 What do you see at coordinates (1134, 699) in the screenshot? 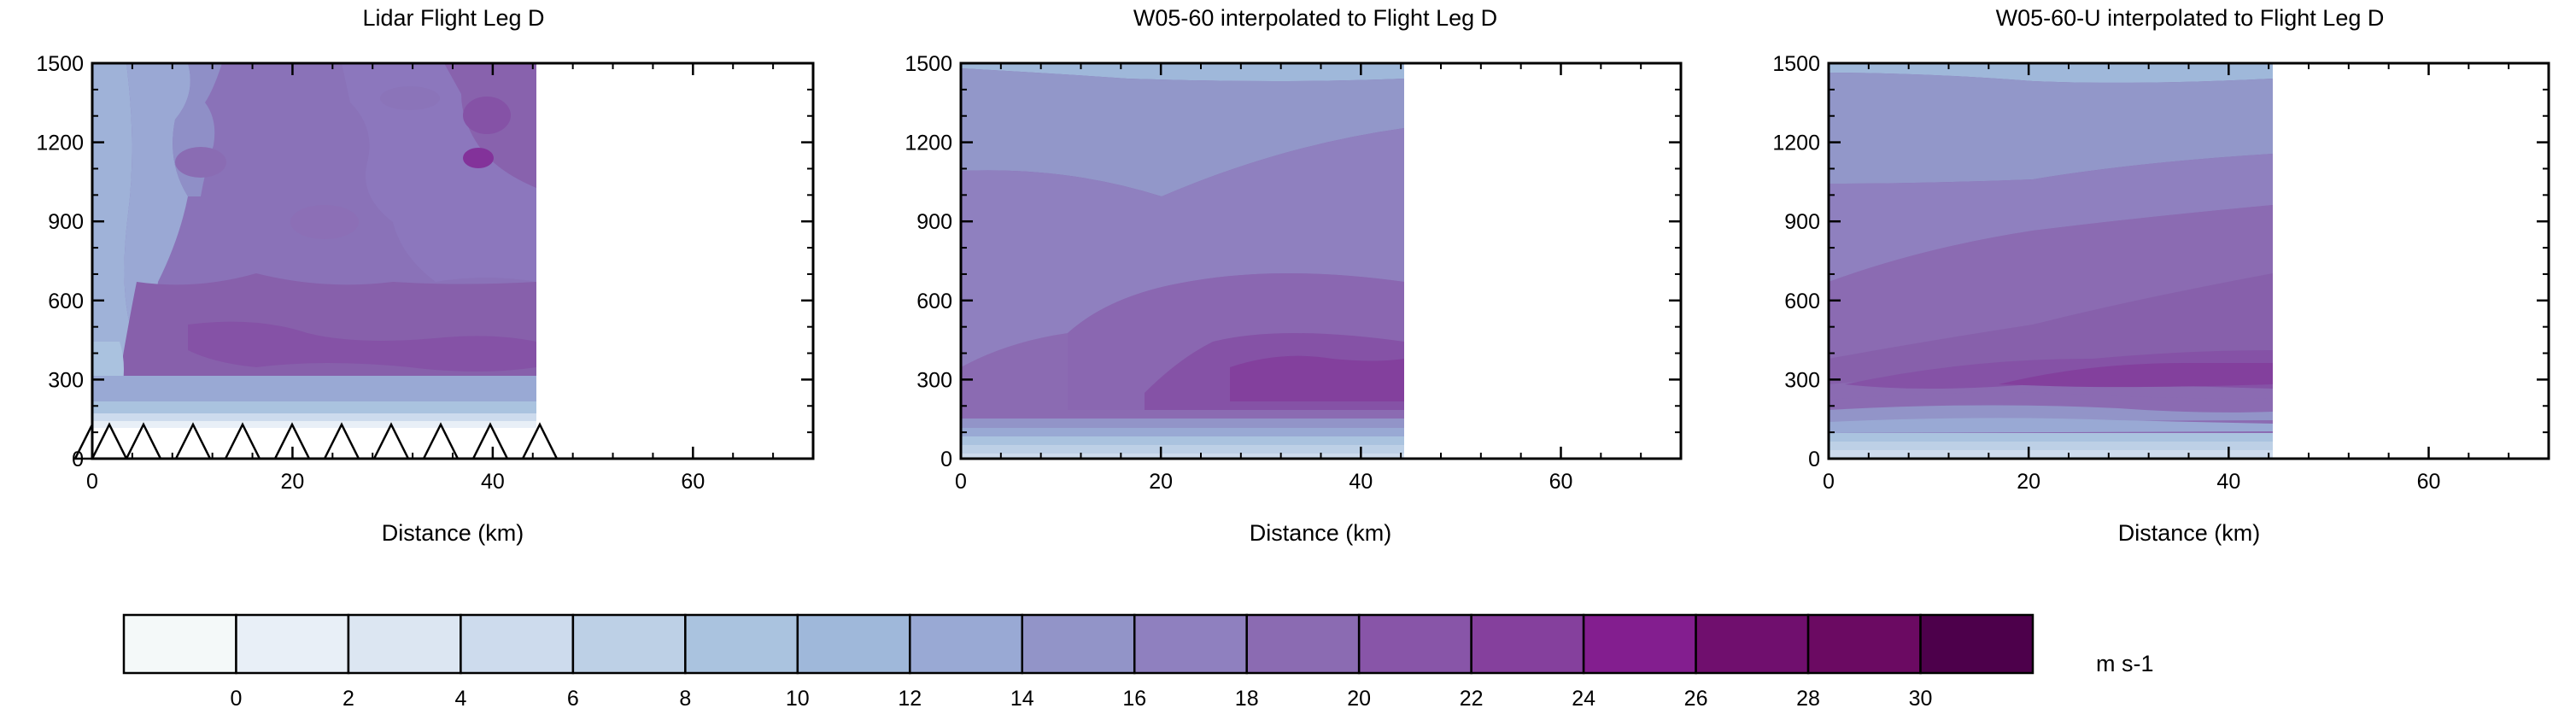
I see `colorbar-tick-label: 16` at bounding box center [1134, 699].